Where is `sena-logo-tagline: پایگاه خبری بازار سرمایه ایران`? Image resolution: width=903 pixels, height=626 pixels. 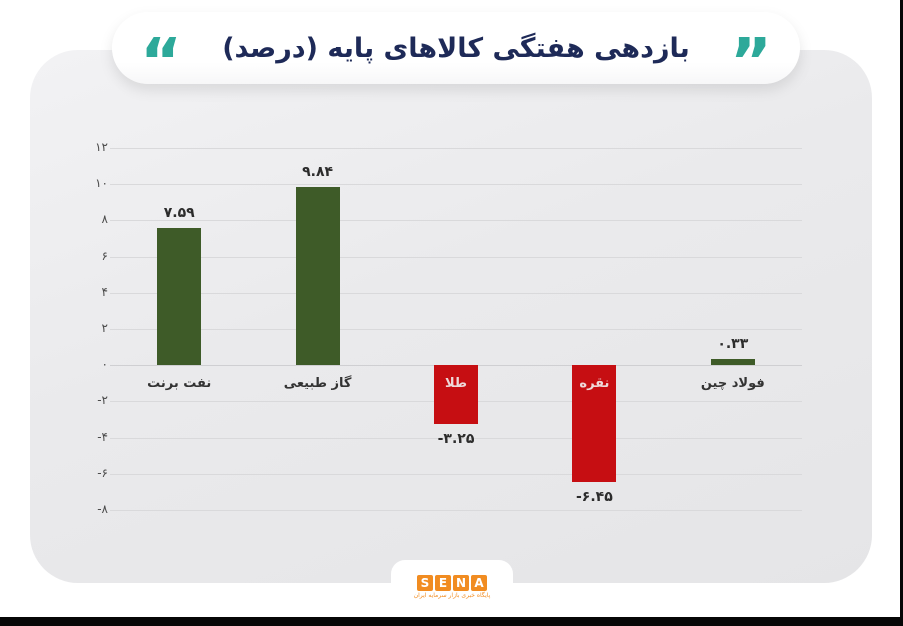 sena-logo-tagline: پایگاه خبری بازار سرمایه ایران is located at coordinates (452, 595).